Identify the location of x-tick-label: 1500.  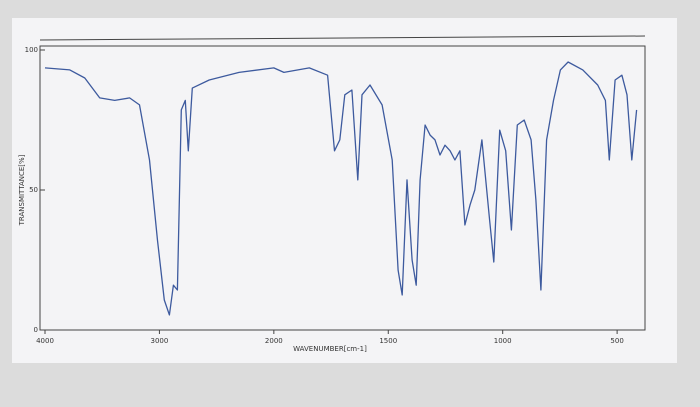
(388, 341).